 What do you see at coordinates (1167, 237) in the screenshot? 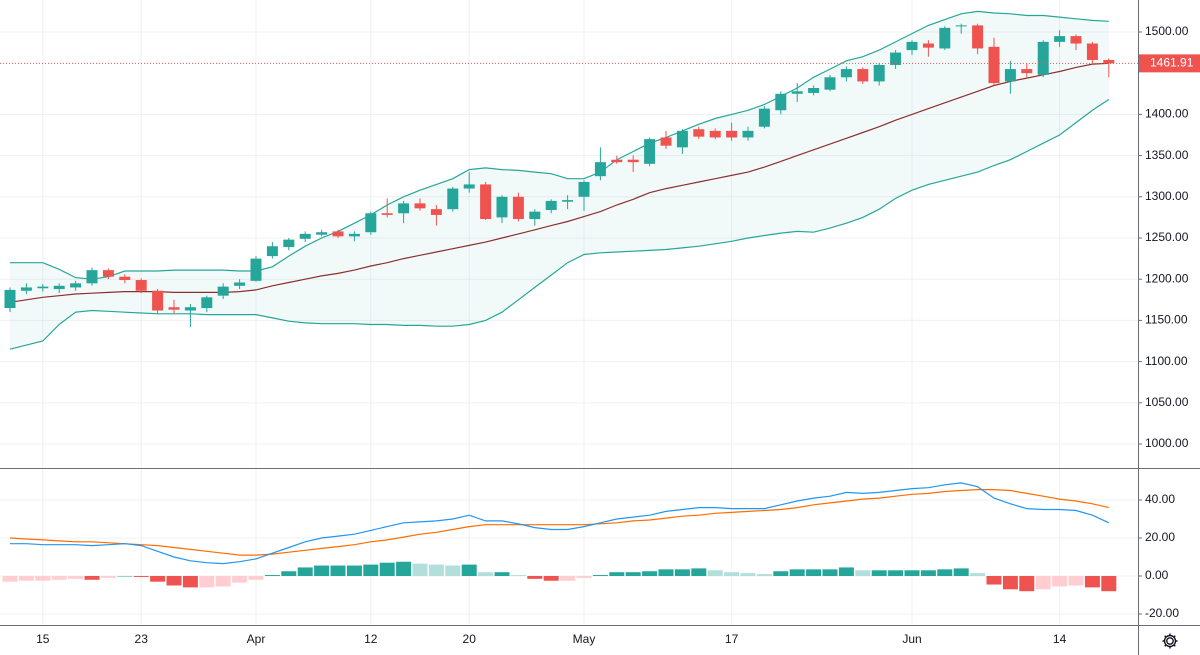
I see `y-tick-label: 1250.00` at bounding box center [1167, 237].